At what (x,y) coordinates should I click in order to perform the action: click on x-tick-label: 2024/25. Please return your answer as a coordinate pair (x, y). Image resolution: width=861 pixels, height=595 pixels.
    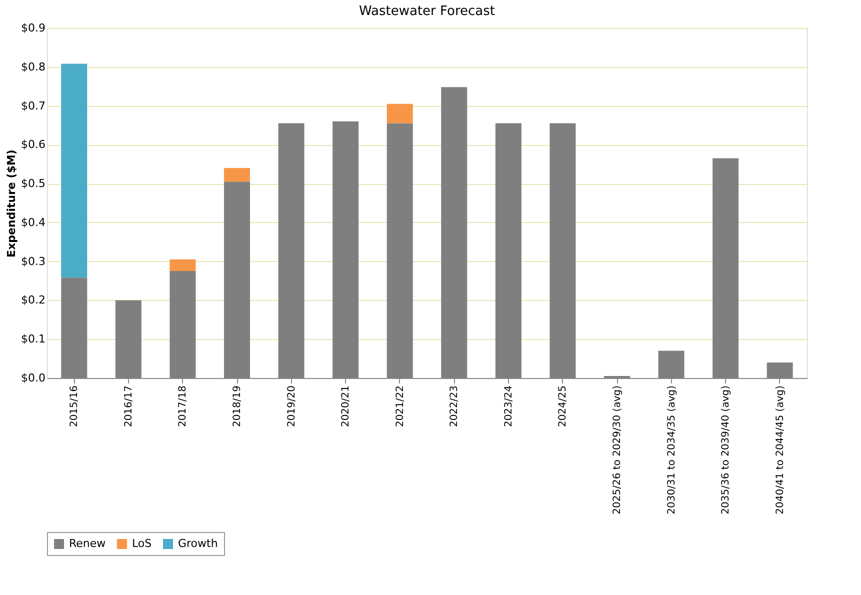
    Looking at the image, I should click on (563, 407).